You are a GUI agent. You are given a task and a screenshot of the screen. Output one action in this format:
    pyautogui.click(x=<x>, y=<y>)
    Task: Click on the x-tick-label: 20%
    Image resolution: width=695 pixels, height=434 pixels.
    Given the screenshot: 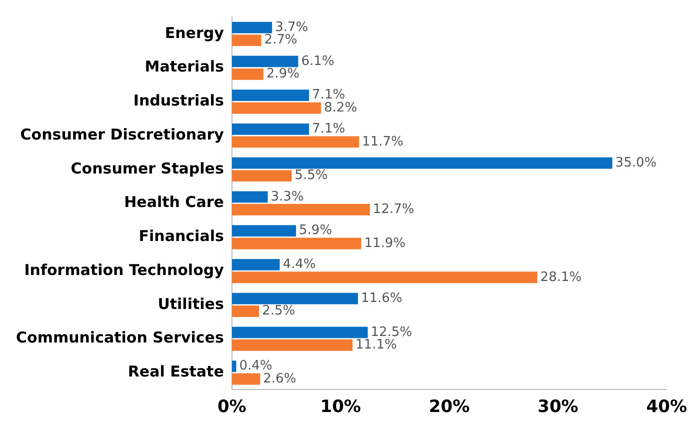 What is the action you would take?
    pyautogui.click(x=449, y=407)
    